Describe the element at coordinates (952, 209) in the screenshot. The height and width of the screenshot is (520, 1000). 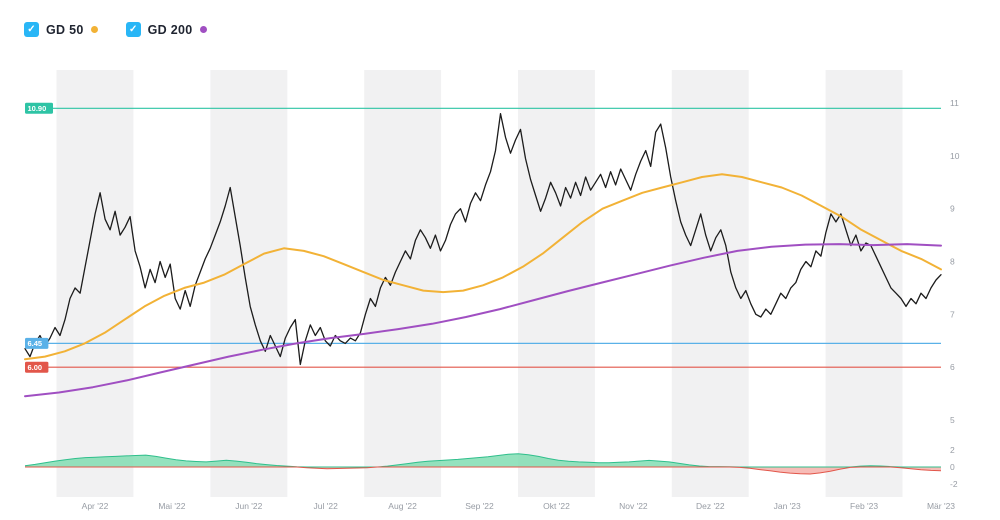
I see `y-axis-tick: 9` at that location.